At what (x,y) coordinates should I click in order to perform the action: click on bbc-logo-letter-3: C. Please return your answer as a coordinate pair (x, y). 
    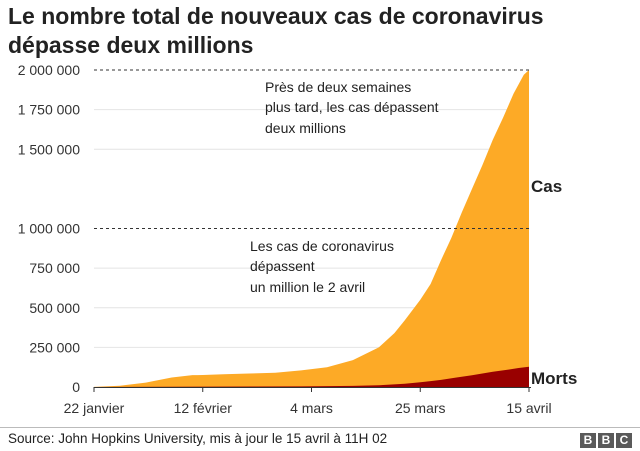
    Looking at the image, I should click on (624, 440).